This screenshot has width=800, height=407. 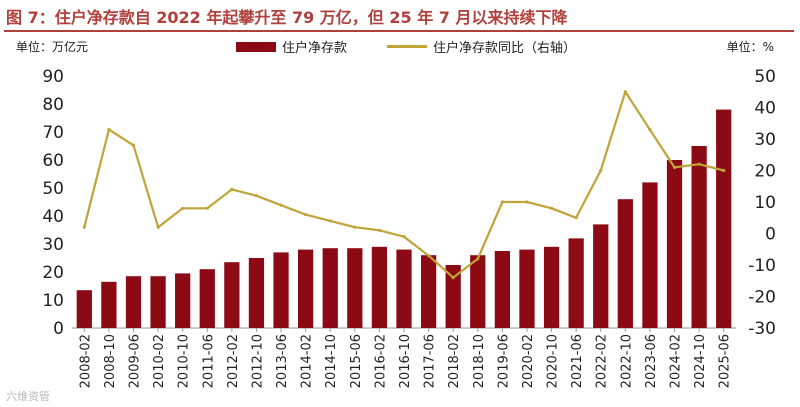 I want to click on x-tick-label: 2012-10, so click(x=257, y=361).